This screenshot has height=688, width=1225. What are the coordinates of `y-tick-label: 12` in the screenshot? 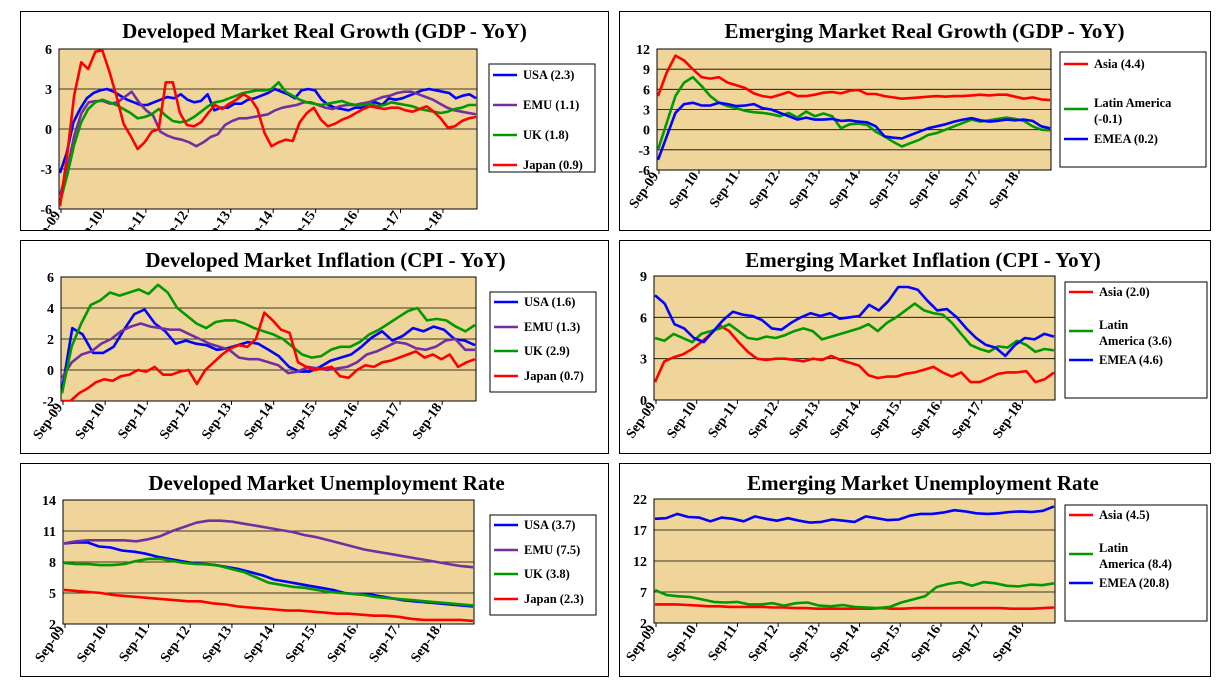 It's located at (640, 562).